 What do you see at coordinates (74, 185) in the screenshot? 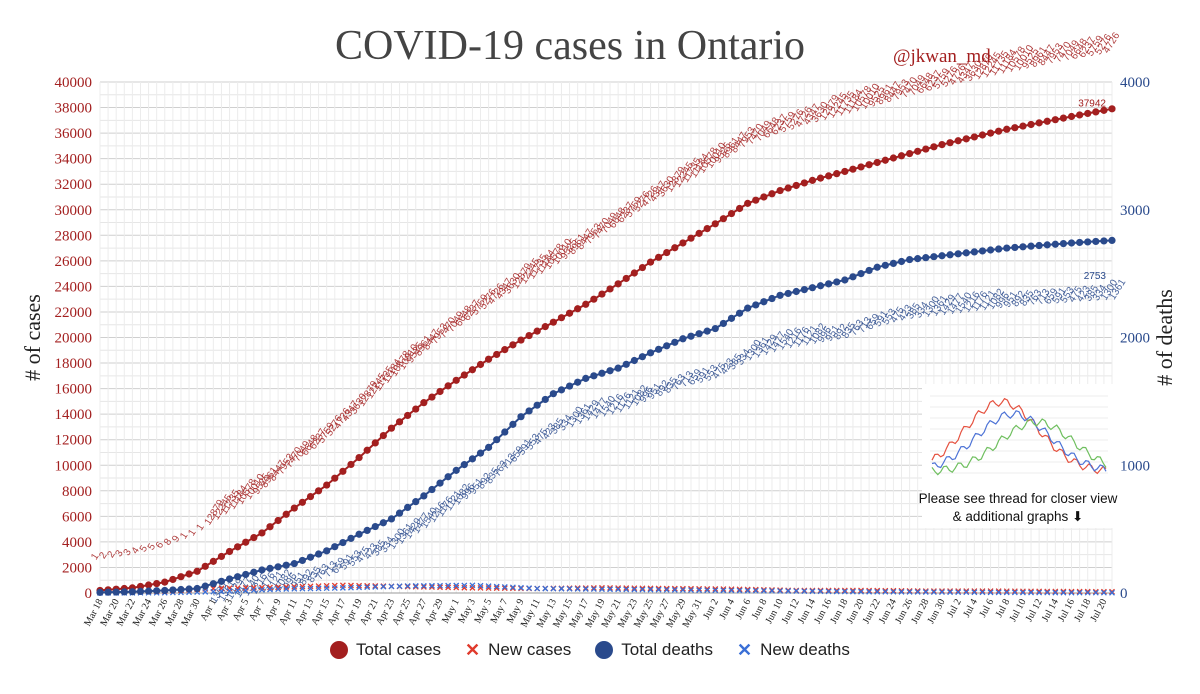
I see `y-tick-label: 32000` at bounding box center [74, 185].